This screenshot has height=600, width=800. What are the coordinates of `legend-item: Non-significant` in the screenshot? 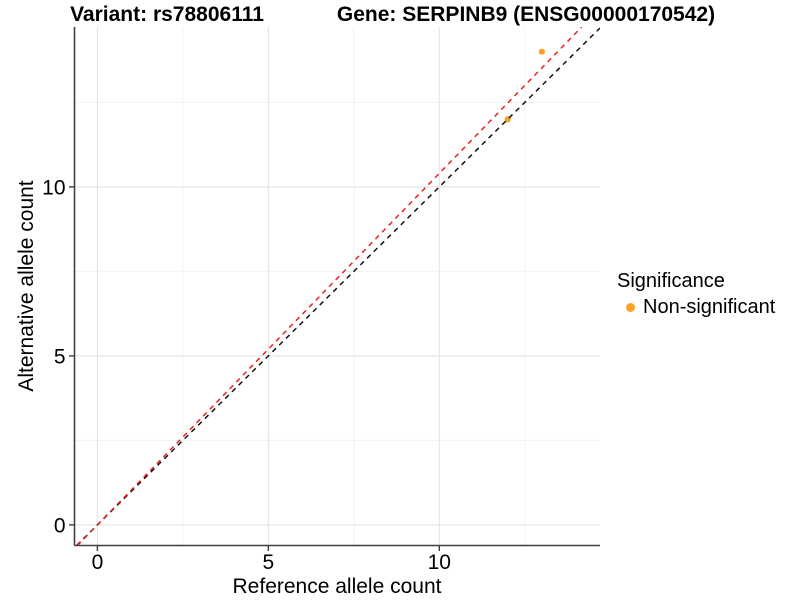 It's located at (696, 307).